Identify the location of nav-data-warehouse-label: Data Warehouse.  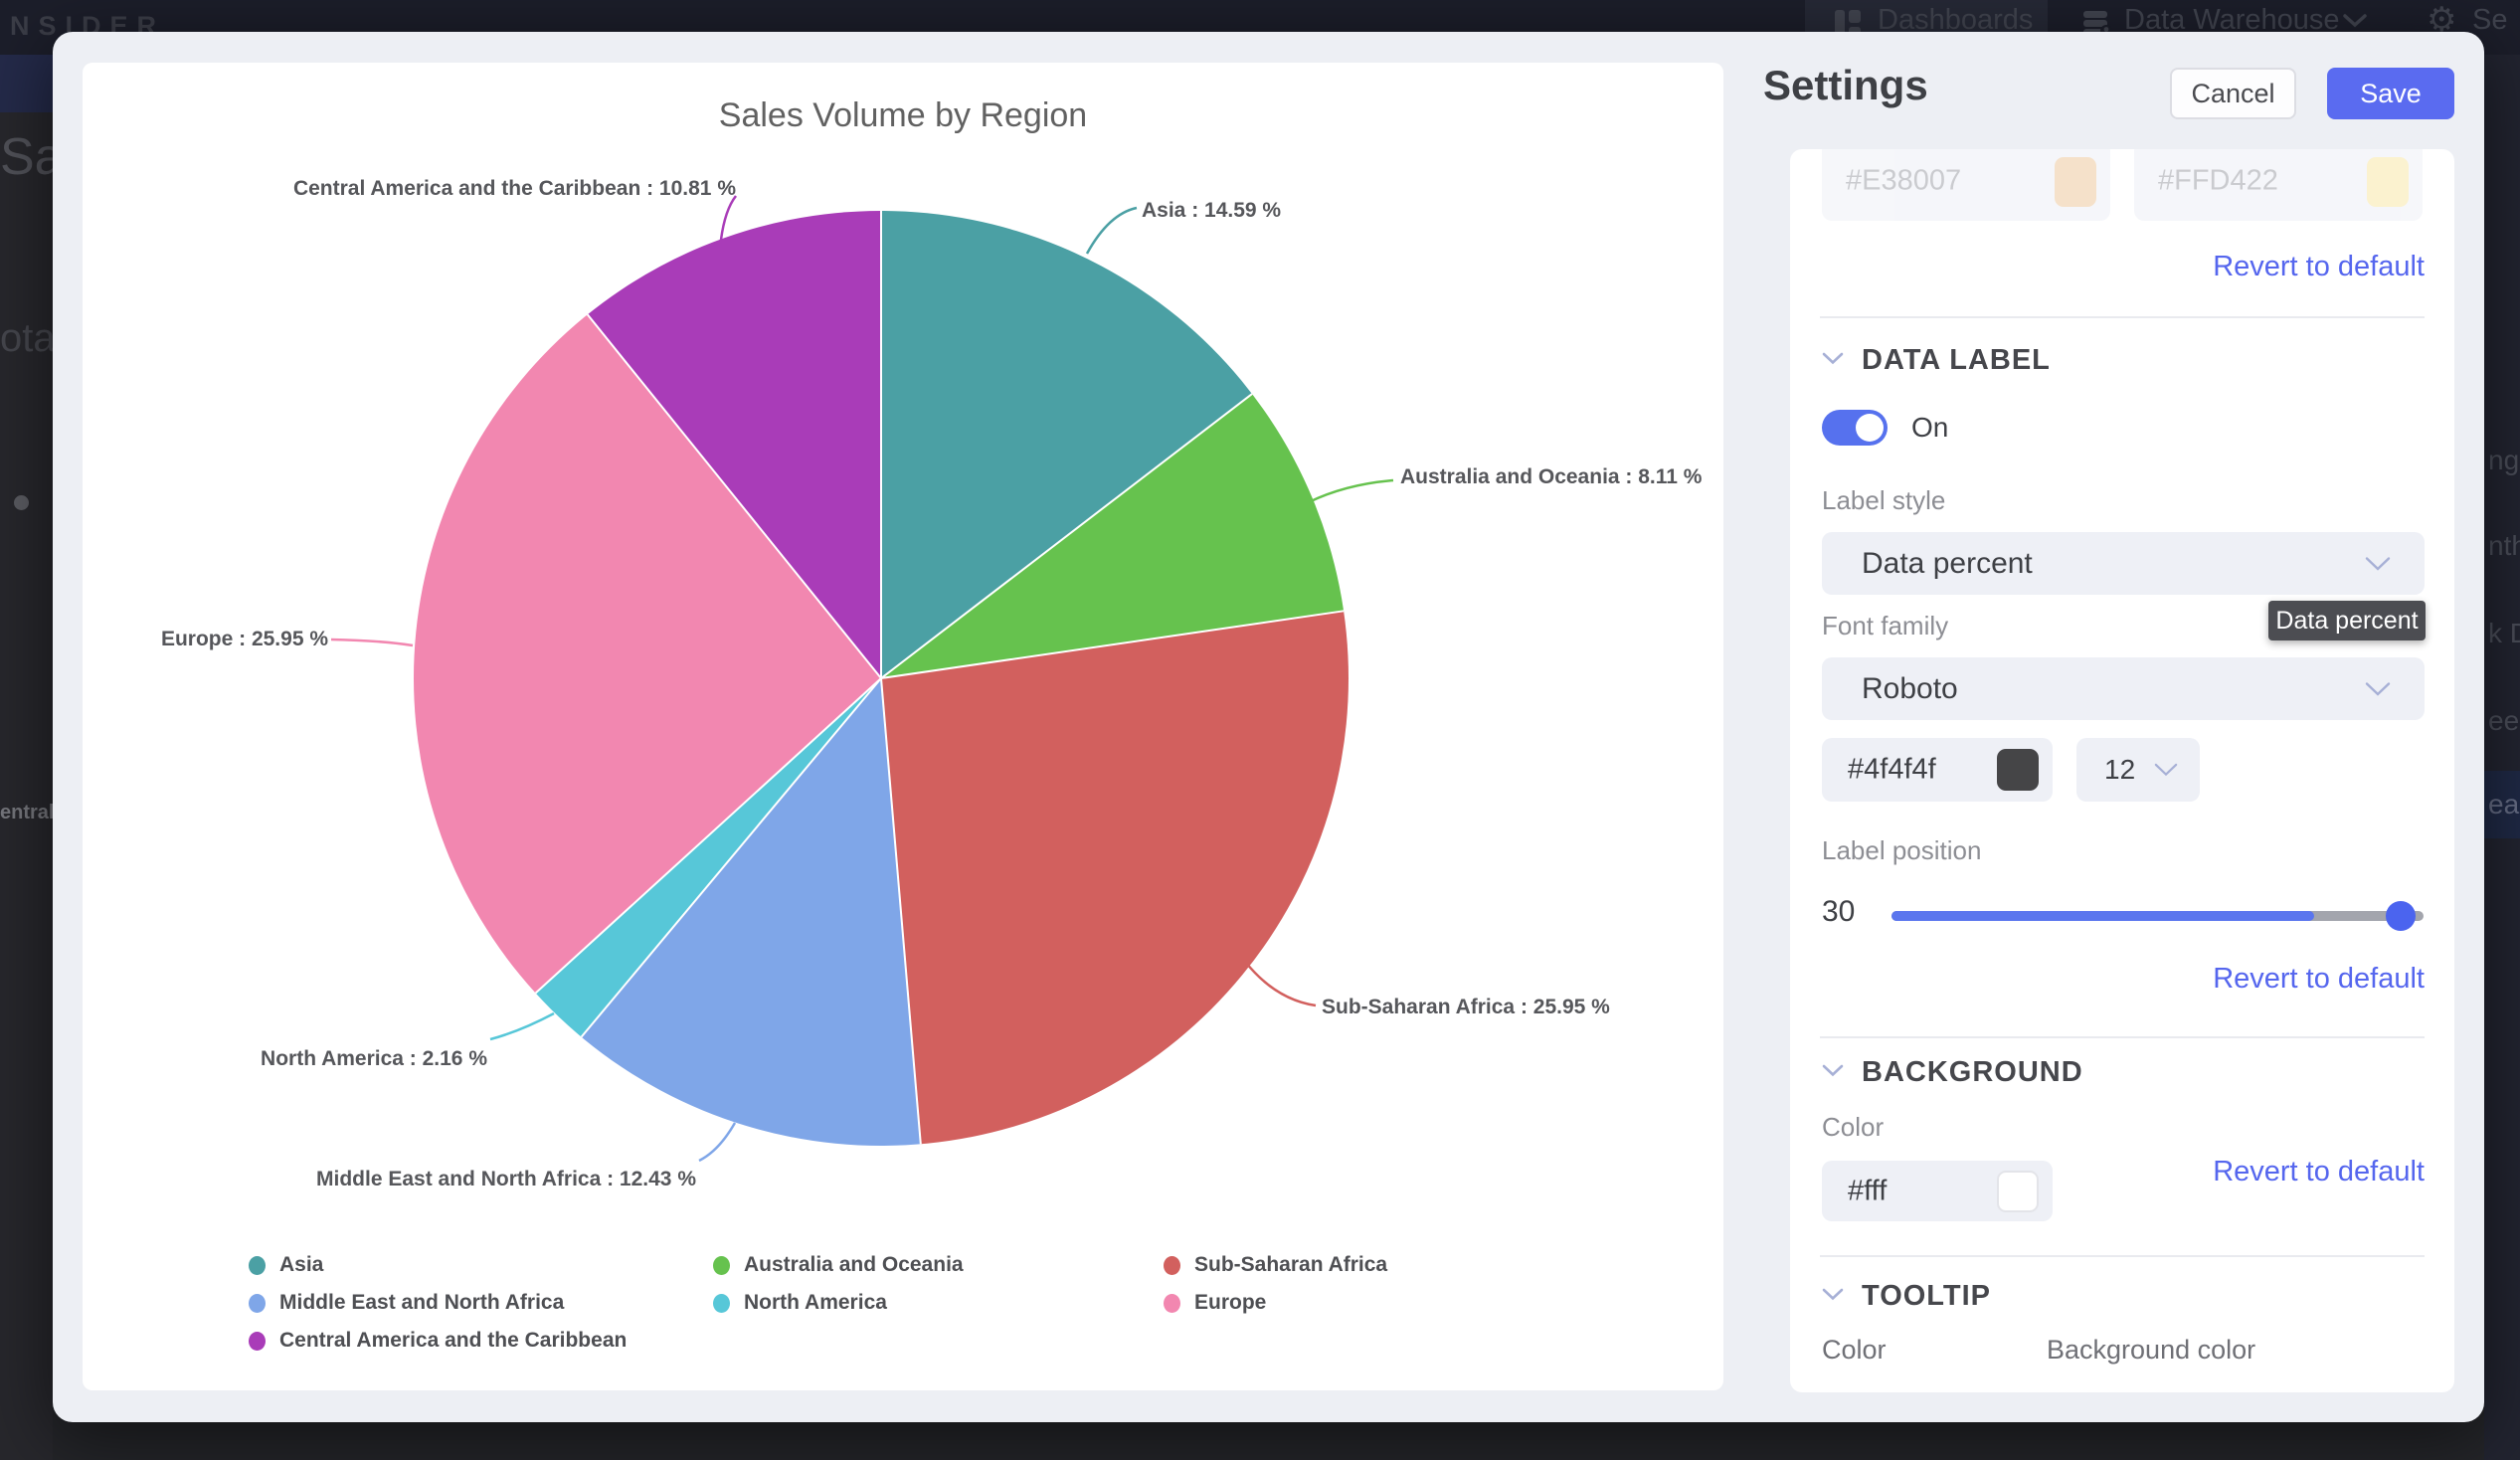
(2232, 20).